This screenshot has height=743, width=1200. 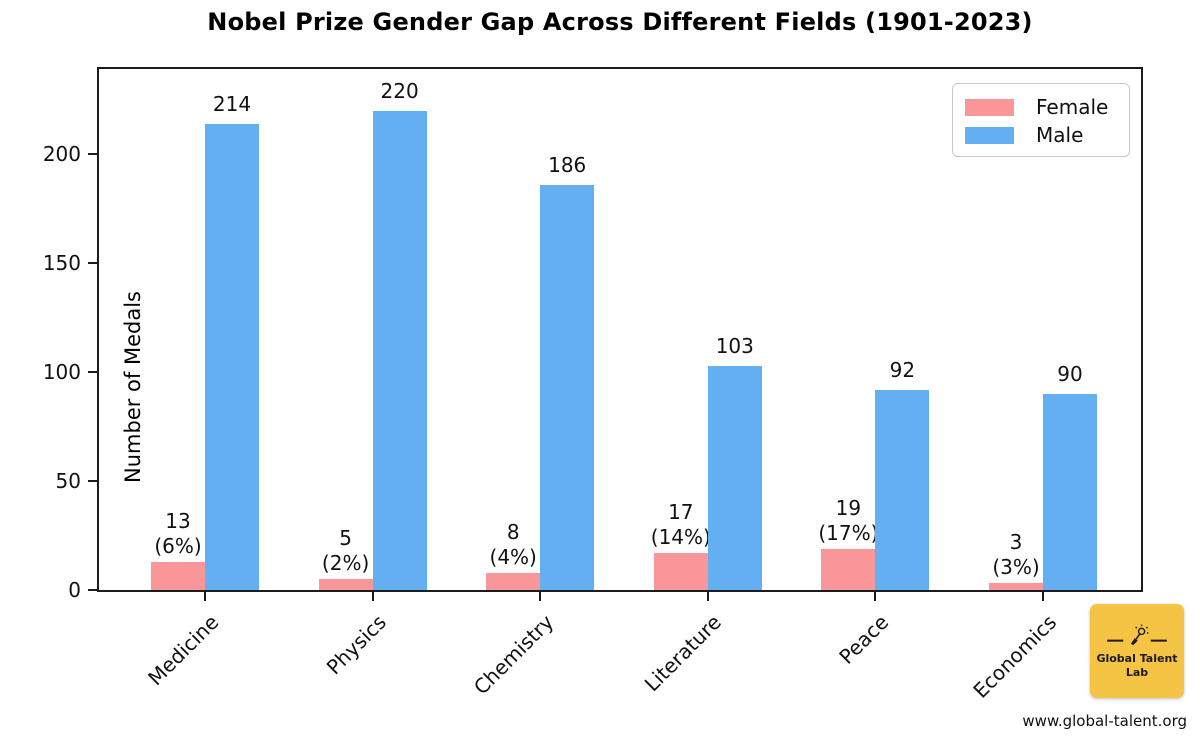 I want to click on bar-male-economics, so click(x=1070, y=491).